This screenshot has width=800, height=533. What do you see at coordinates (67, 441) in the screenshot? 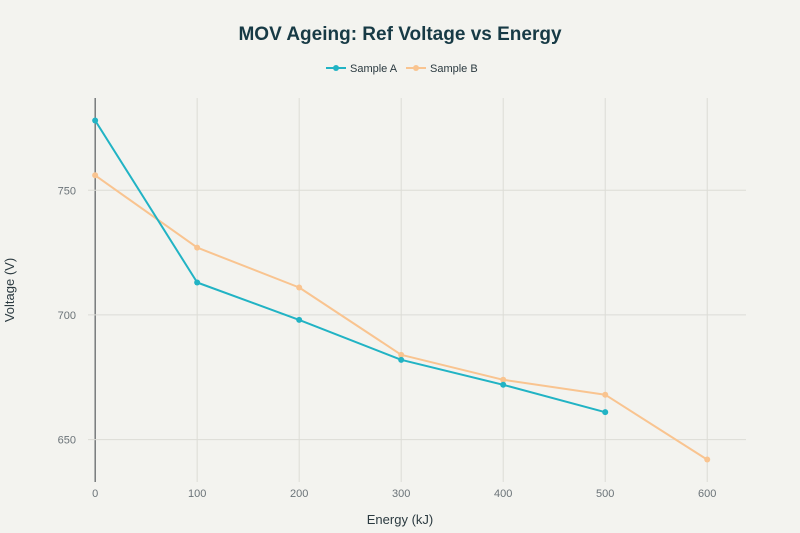
I see `y-tick-label: 650` at bounding box center [67, 441].